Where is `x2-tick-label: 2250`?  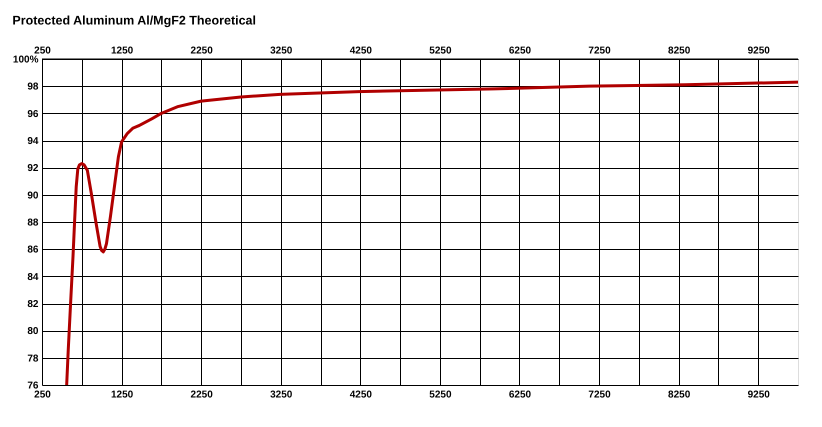
x2-tick-label: 2250 is located at coordinates (202, 395).